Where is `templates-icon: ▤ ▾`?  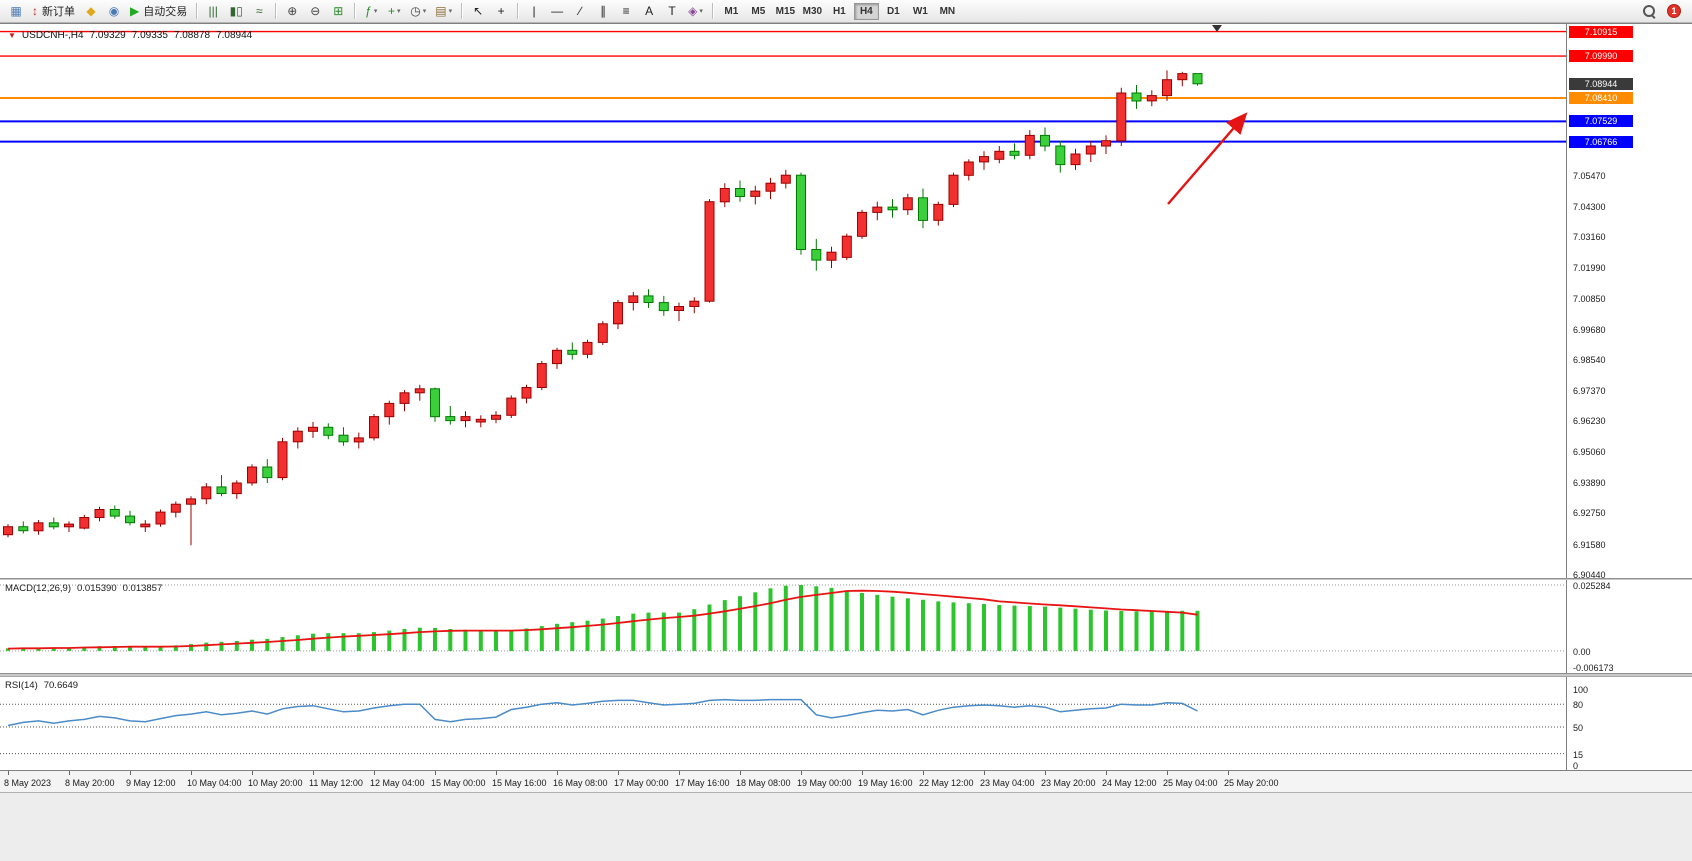
templates-icon: ▤ ▾ is located at coordinates (444, 11).